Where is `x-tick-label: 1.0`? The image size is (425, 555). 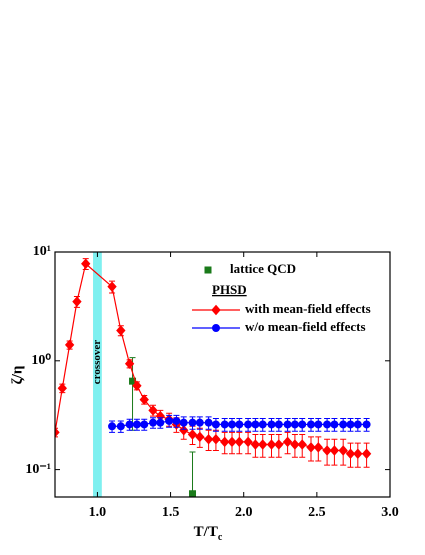
x-tick-label: 1.0 is located at coordinates (98, 512).